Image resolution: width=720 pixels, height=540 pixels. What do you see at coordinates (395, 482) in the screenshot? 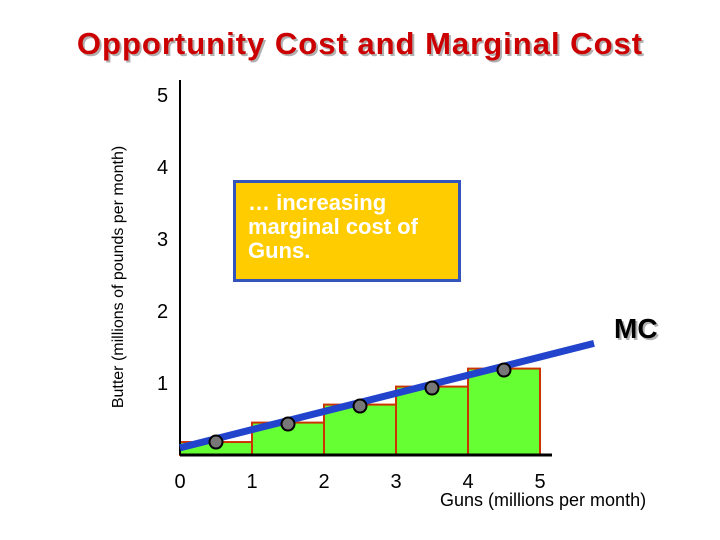
I see `x-tick-label-3: 3` at bounding box center [395, 482].